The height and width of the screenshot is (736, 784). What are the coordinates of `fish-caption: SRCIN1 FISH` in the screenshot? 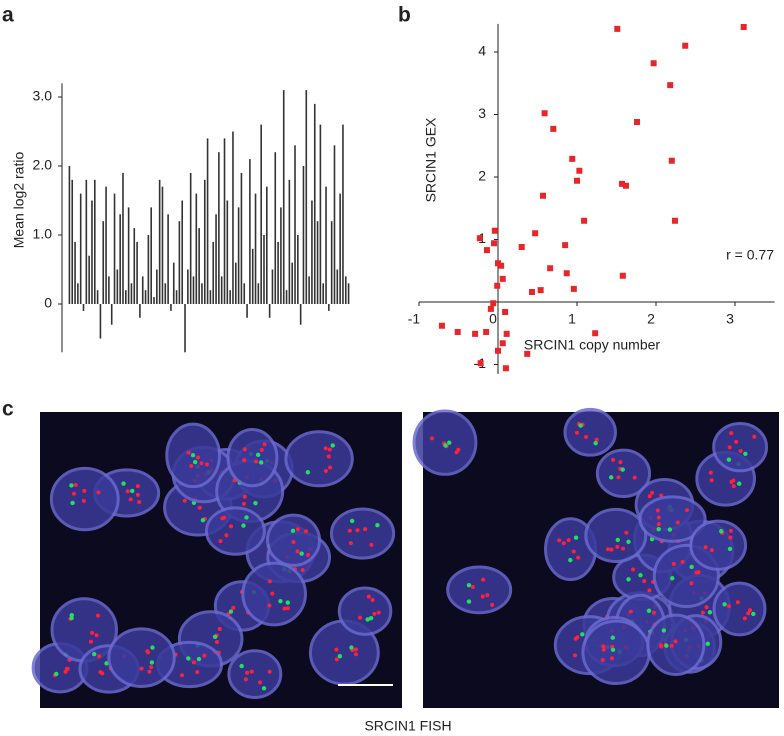 It's located at (407, 726).